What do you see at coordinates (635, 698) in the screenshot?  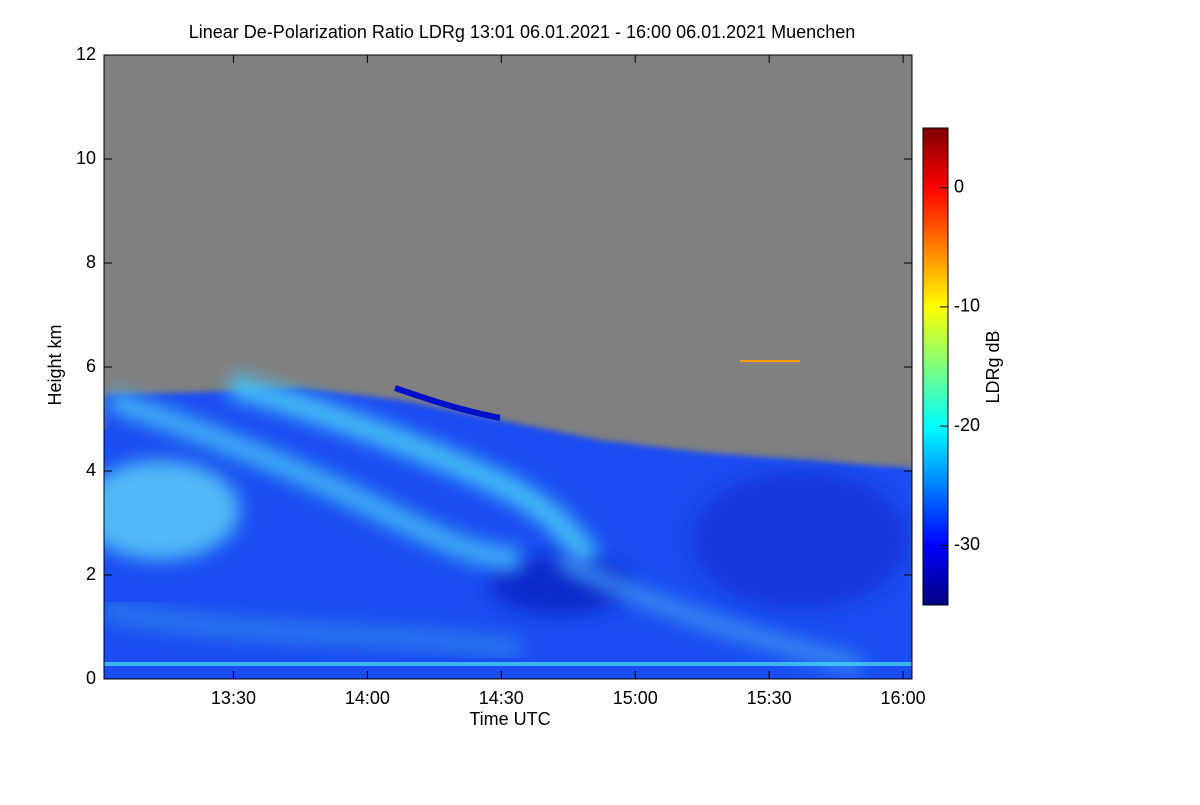 I see `x-tick-label: 15:00` at bounding box center [635, 698].